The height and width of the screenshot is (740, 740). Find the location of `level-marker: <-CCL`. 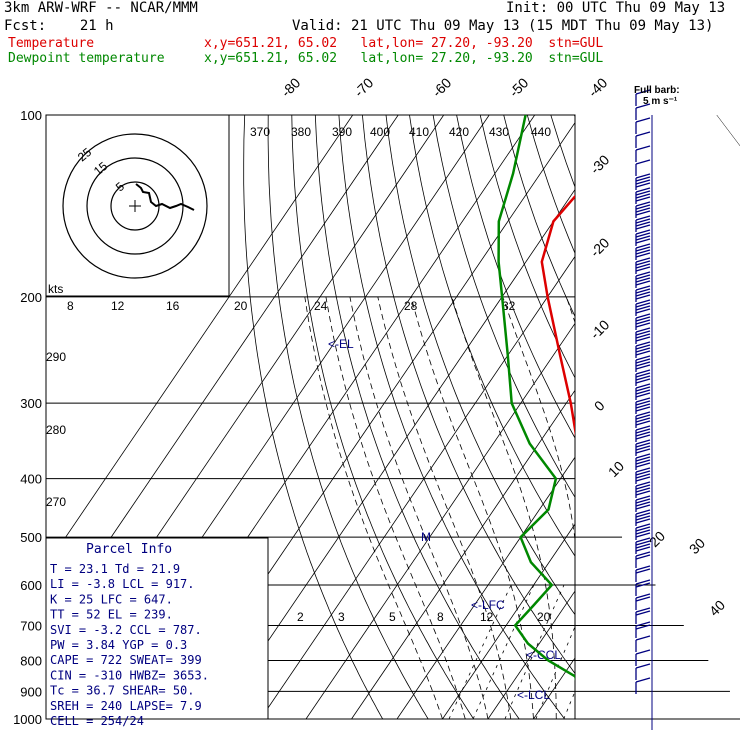

level-marker: <-CCL is located at coordinates (543, 655).